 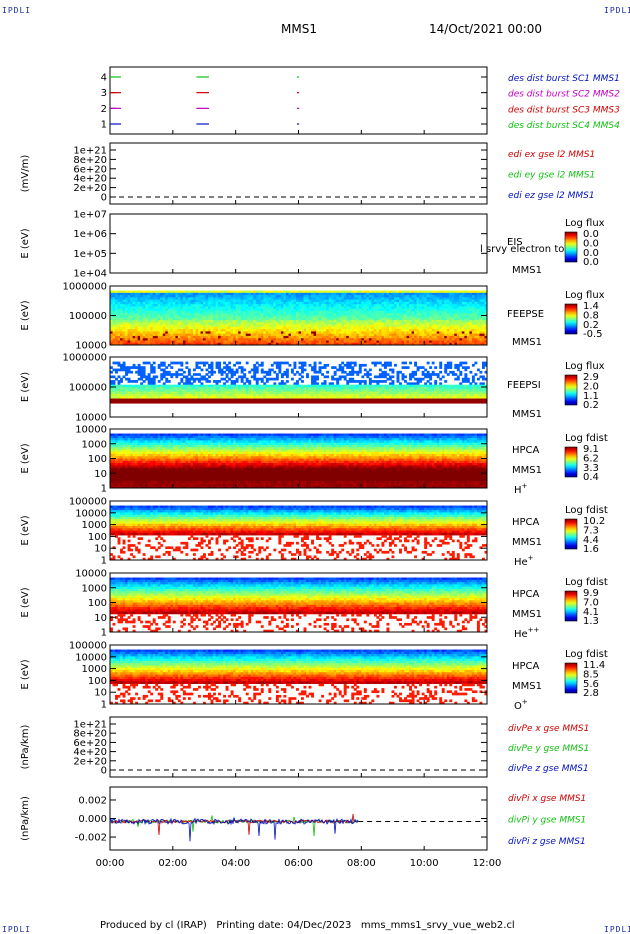 What do you see at coordinates (90, 179) in the screenshot?
I see `edi-ytick-label: 4e+20` at bounding box center [90, 179].